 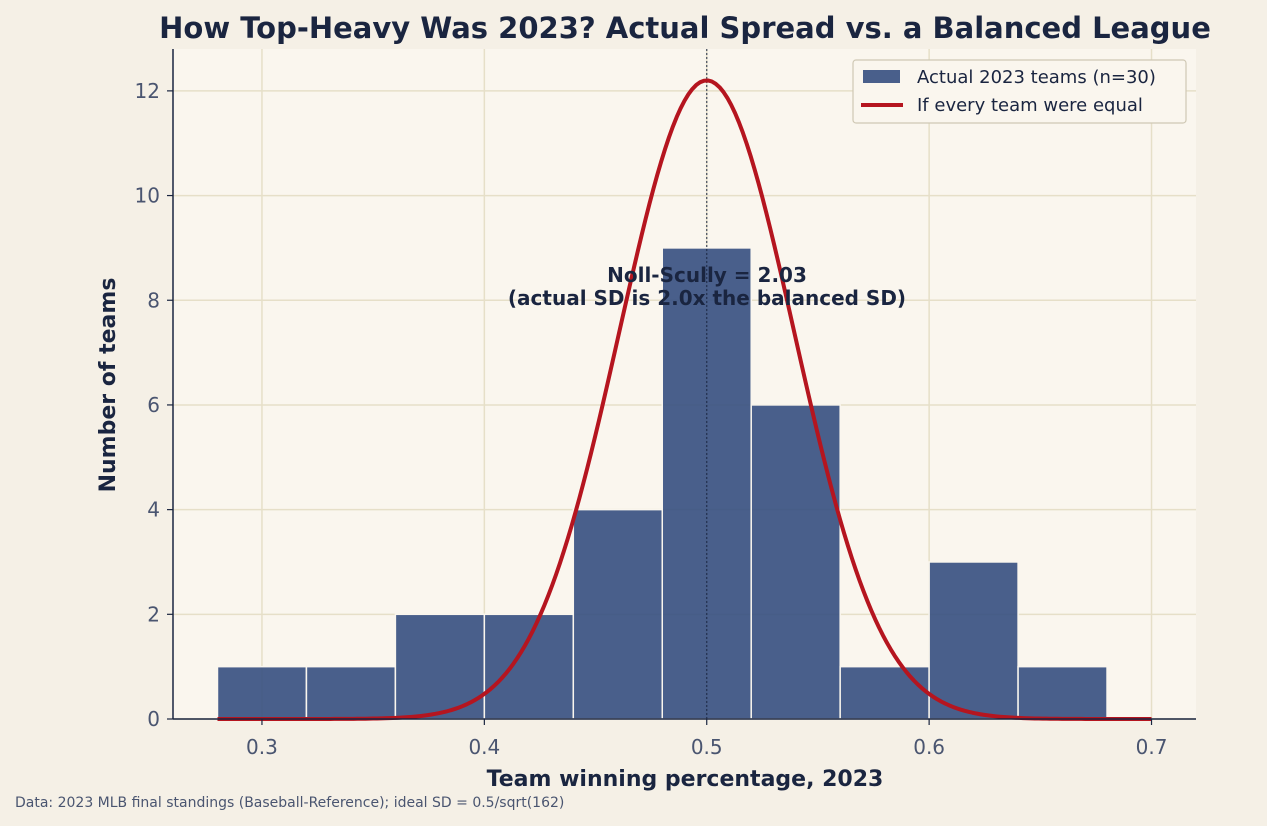 I want to click on y-ticks: 0 2 4 6 8 10 12, so click(x=154, y=405).